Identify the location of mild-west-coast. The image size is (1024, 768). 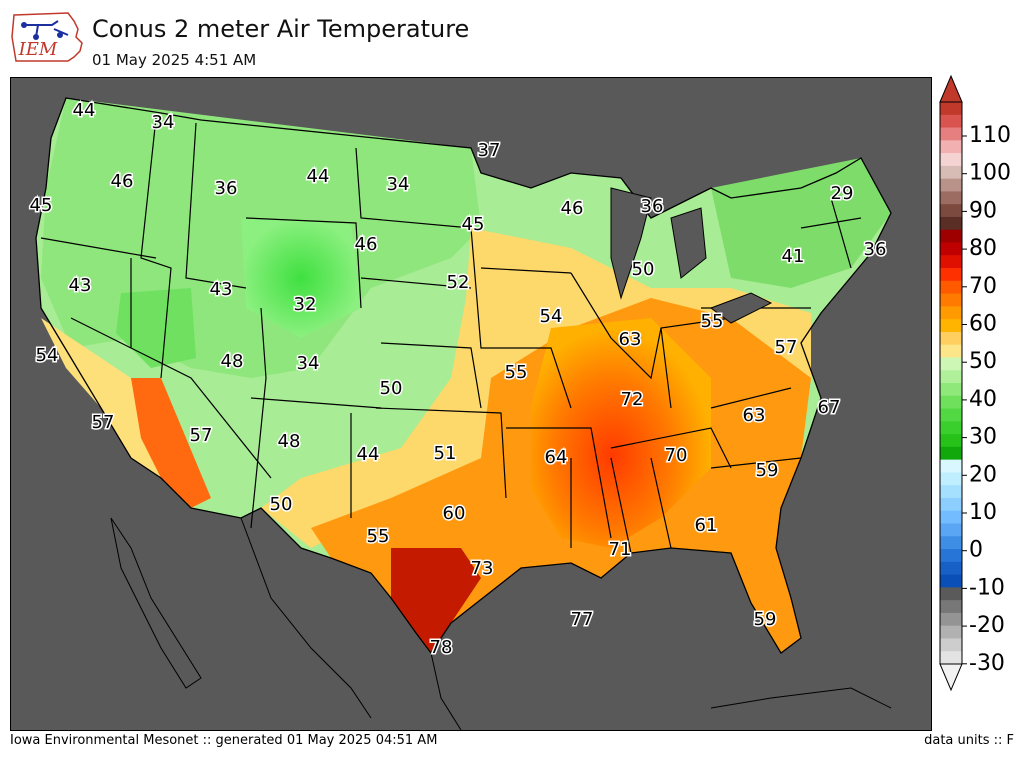
(106, 398).